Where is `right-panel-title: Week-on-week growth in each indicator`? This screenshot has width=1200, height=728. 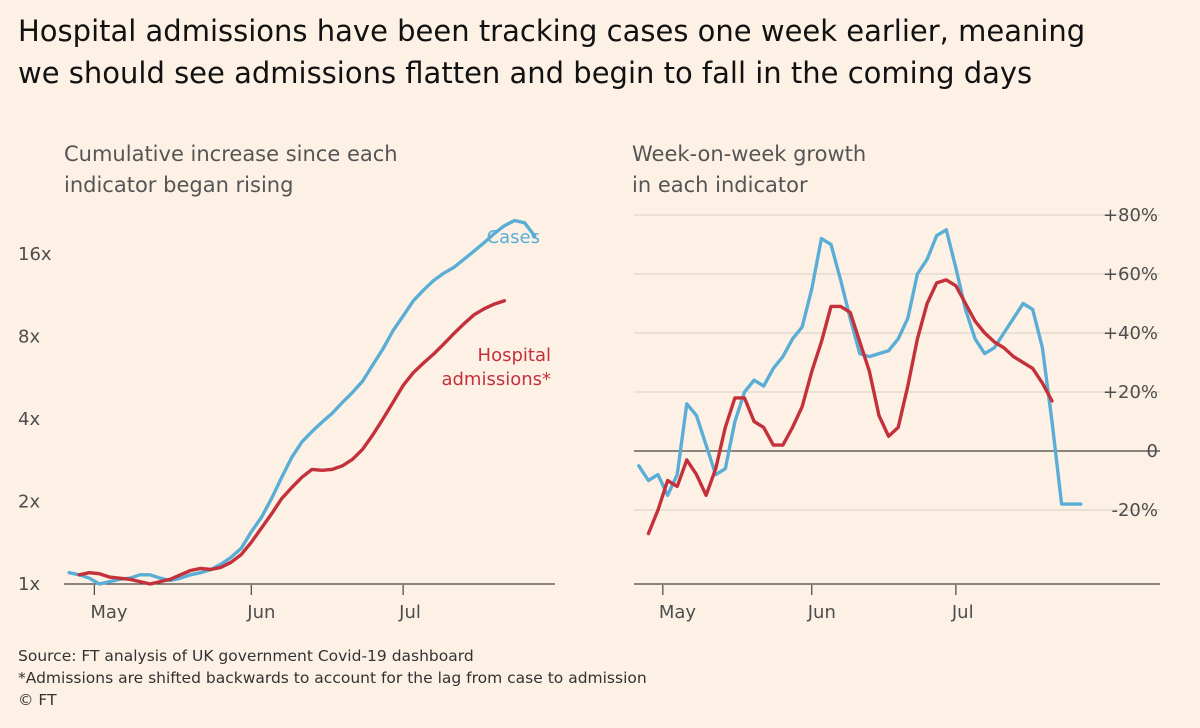 right-panel-title: Week-on-week growth in each indicator is located at coordinates (749, 170).